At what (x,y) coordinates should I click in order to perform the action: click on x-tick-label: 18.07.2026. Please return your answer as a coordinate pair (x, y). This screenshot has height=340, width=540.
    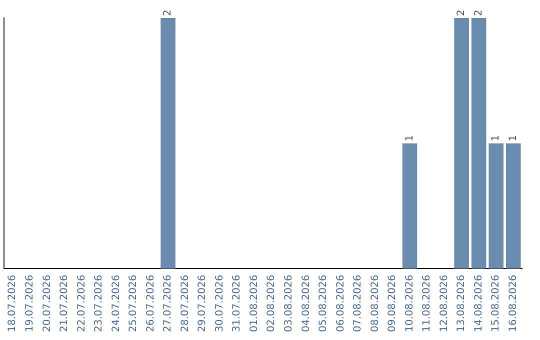
    Looking at the image, I should click on (12, 303).